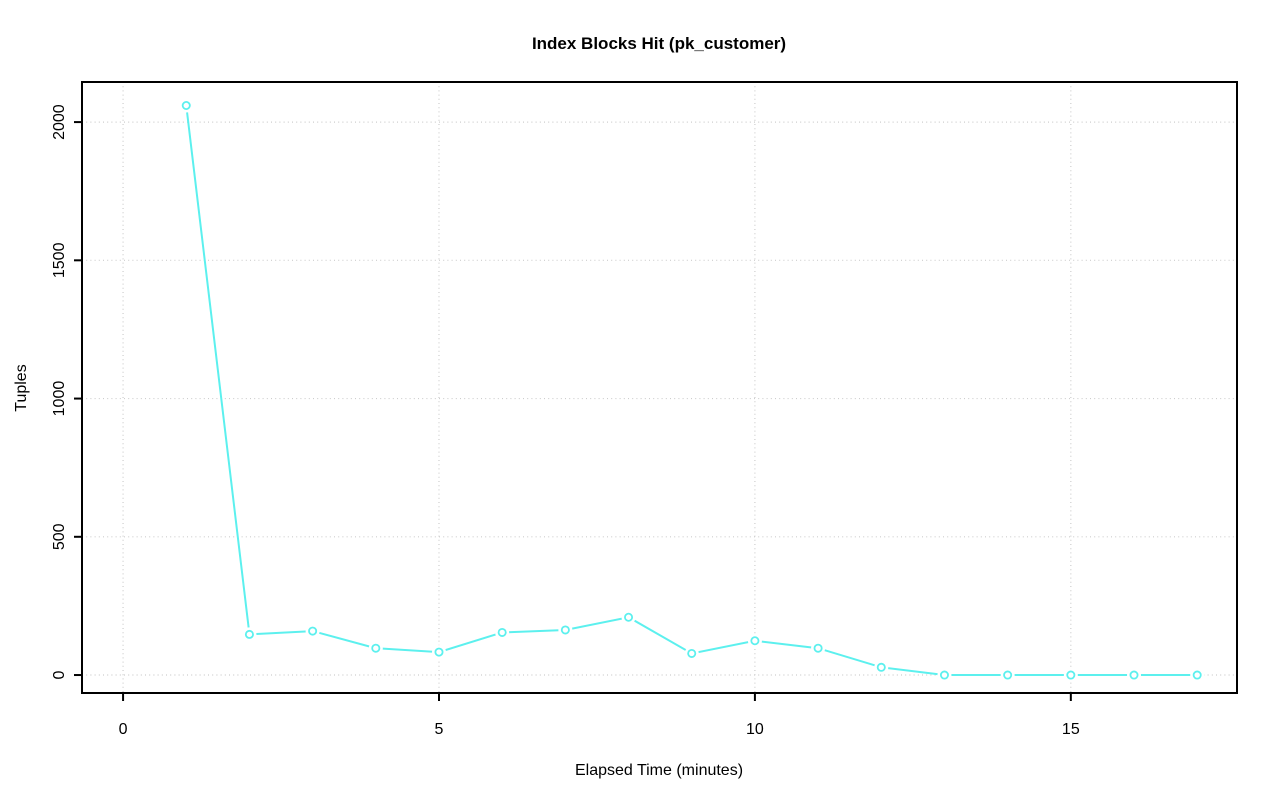 The height and width of the screenshot is (801, 1280). What do you see at coordinates (59, 674) in the screenshot?
I see `y-tick-label: 0` at bounding box center [59, 674].